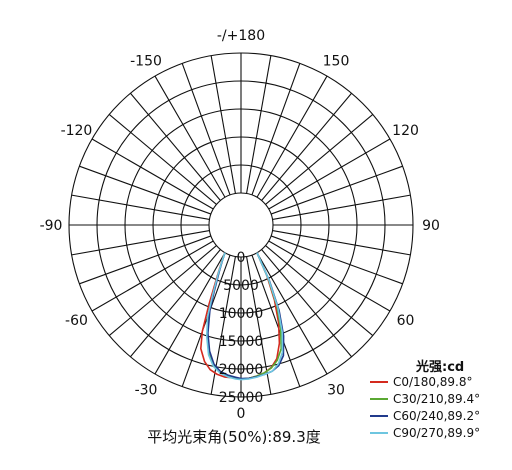 The height and width of the screenshot is (470, 512). Describe the element at coordinates (436, 399) in the screenshot. I see `legend-entry: C30/210,89.4°` at that location.